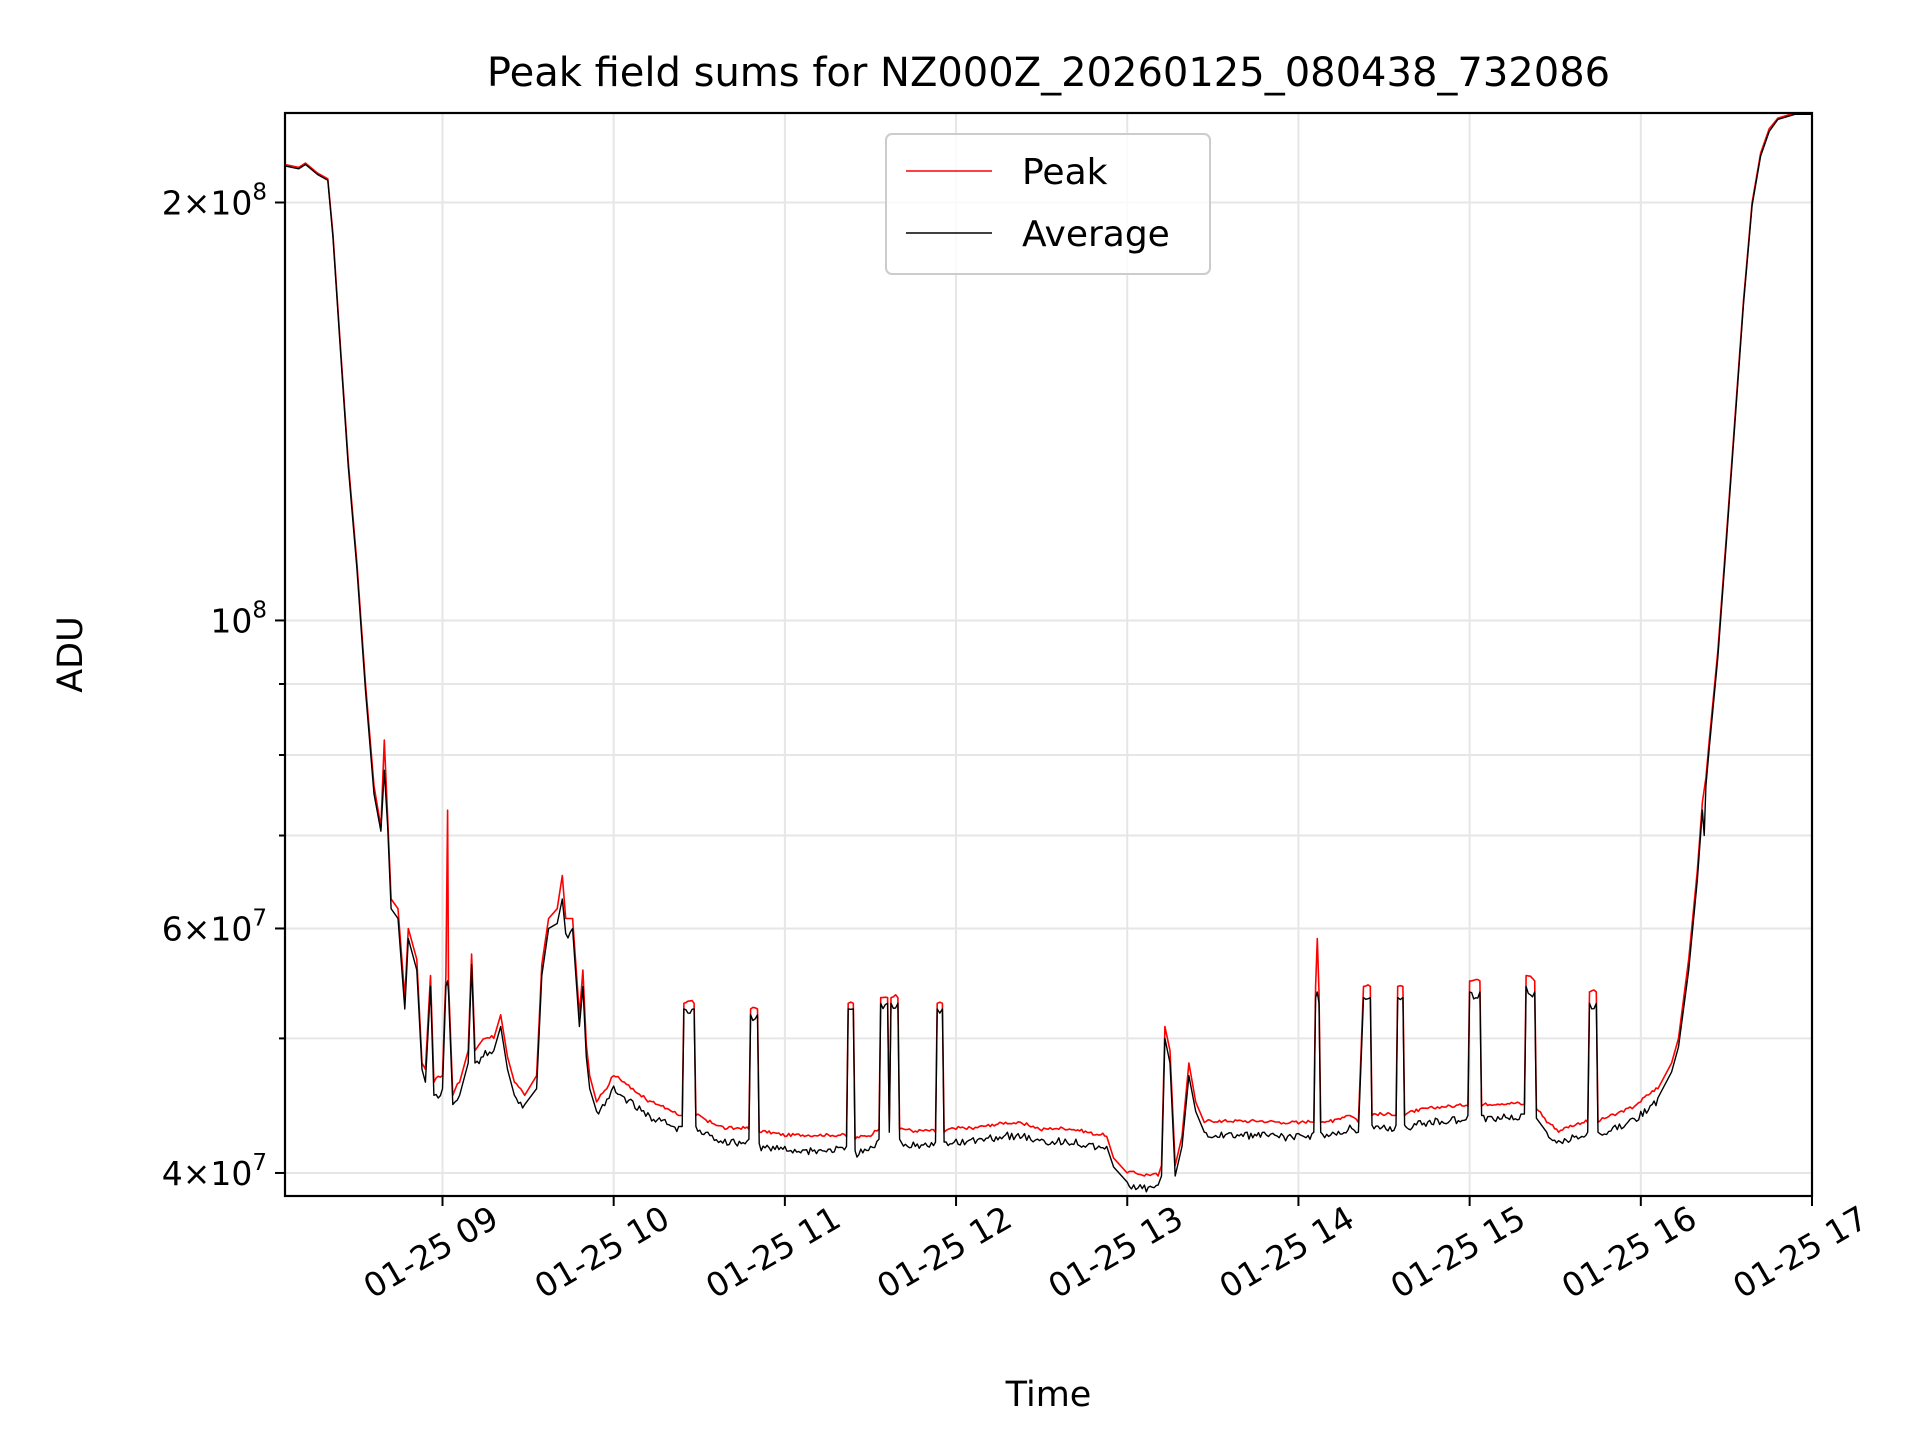  I want to click on y-tick-label: 2×10⁸, so click(214, 200).